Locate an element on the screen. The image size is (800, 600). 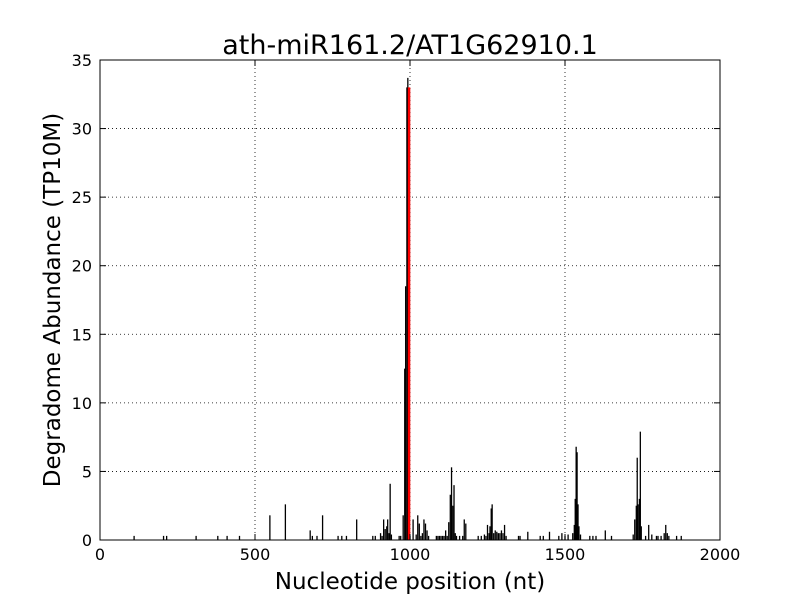
x-tick-label: 500 is located at coordinates (255, 554).